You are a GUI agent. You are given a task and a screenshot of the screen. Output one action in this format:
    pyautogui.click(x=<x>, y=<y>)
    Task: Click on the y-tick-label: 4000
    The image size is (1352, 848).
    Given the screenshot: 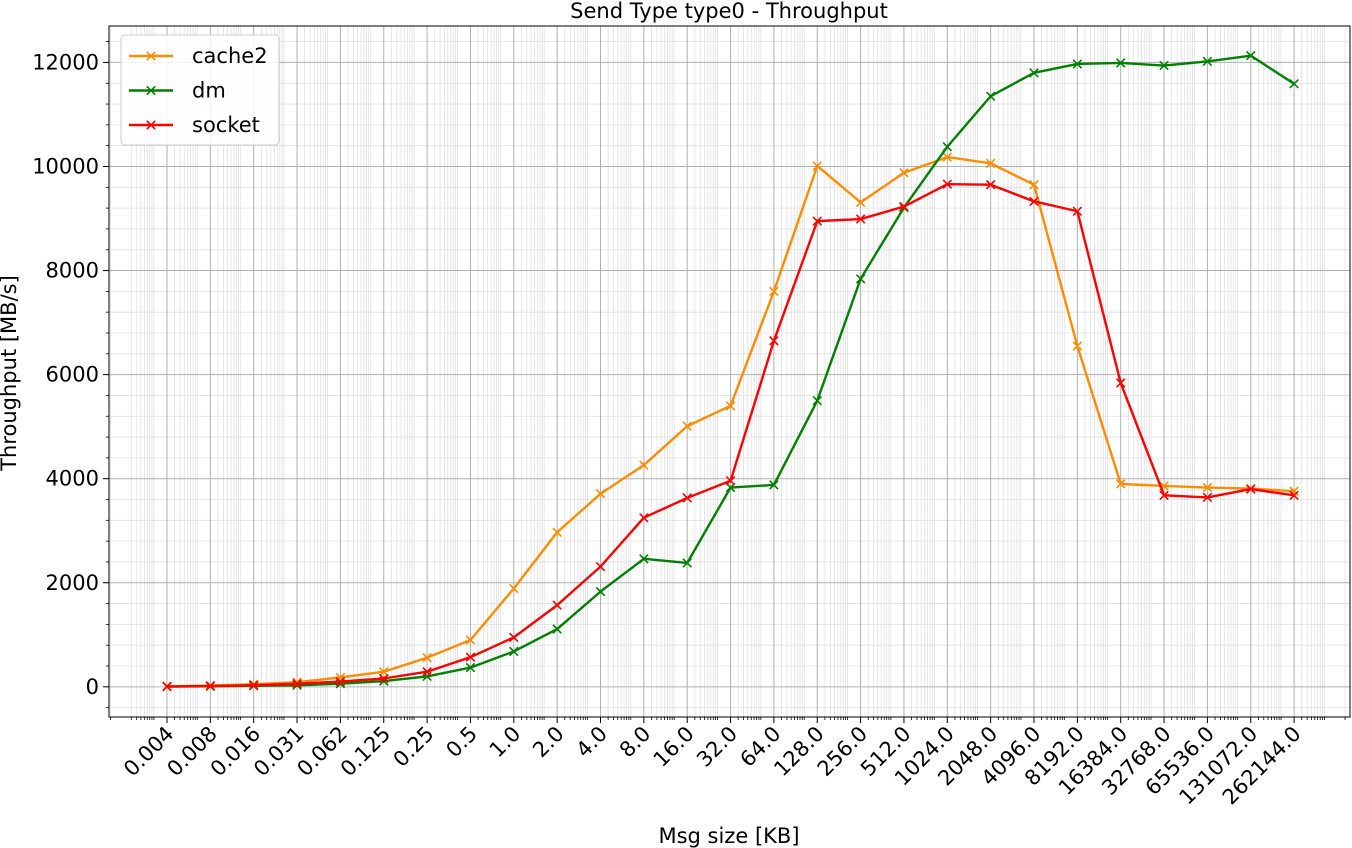 What is the action you would take?
    pyautogui.click(x=72, y=479)
    